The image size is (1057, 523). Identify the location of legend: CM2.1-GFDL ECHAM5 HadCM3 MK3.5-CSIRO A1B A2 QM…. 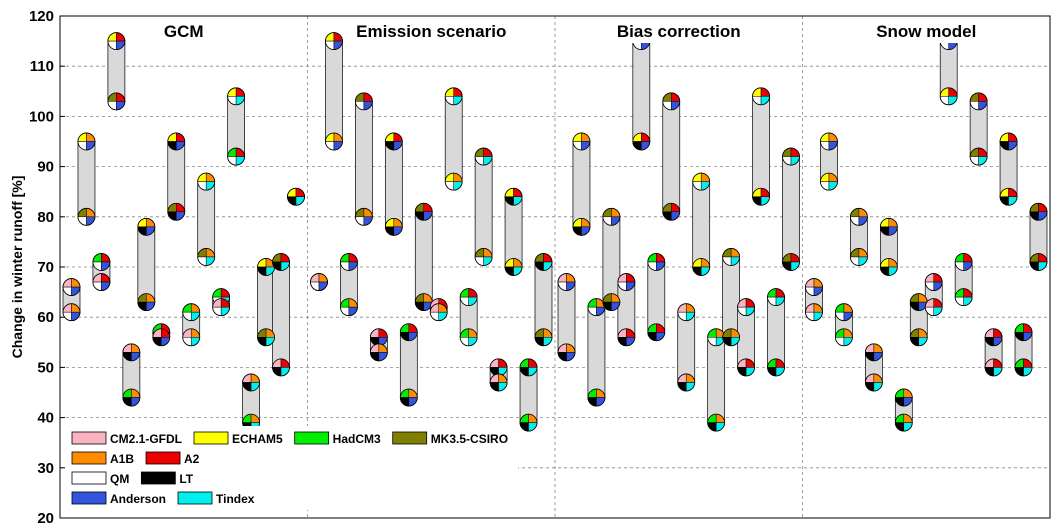
(292, 468).